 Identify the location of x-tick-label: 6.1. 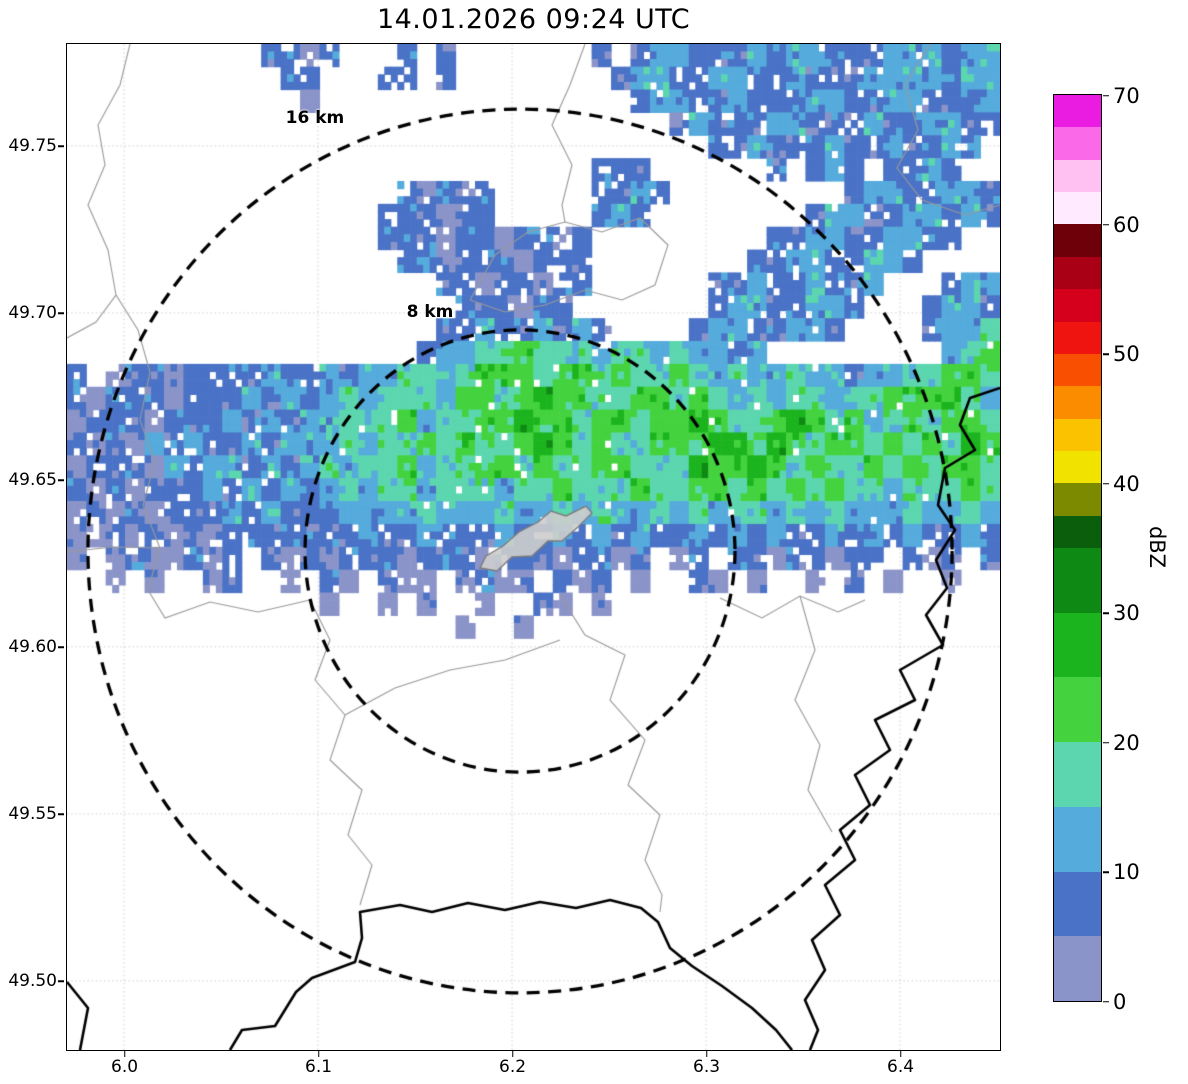
(319, 1067).